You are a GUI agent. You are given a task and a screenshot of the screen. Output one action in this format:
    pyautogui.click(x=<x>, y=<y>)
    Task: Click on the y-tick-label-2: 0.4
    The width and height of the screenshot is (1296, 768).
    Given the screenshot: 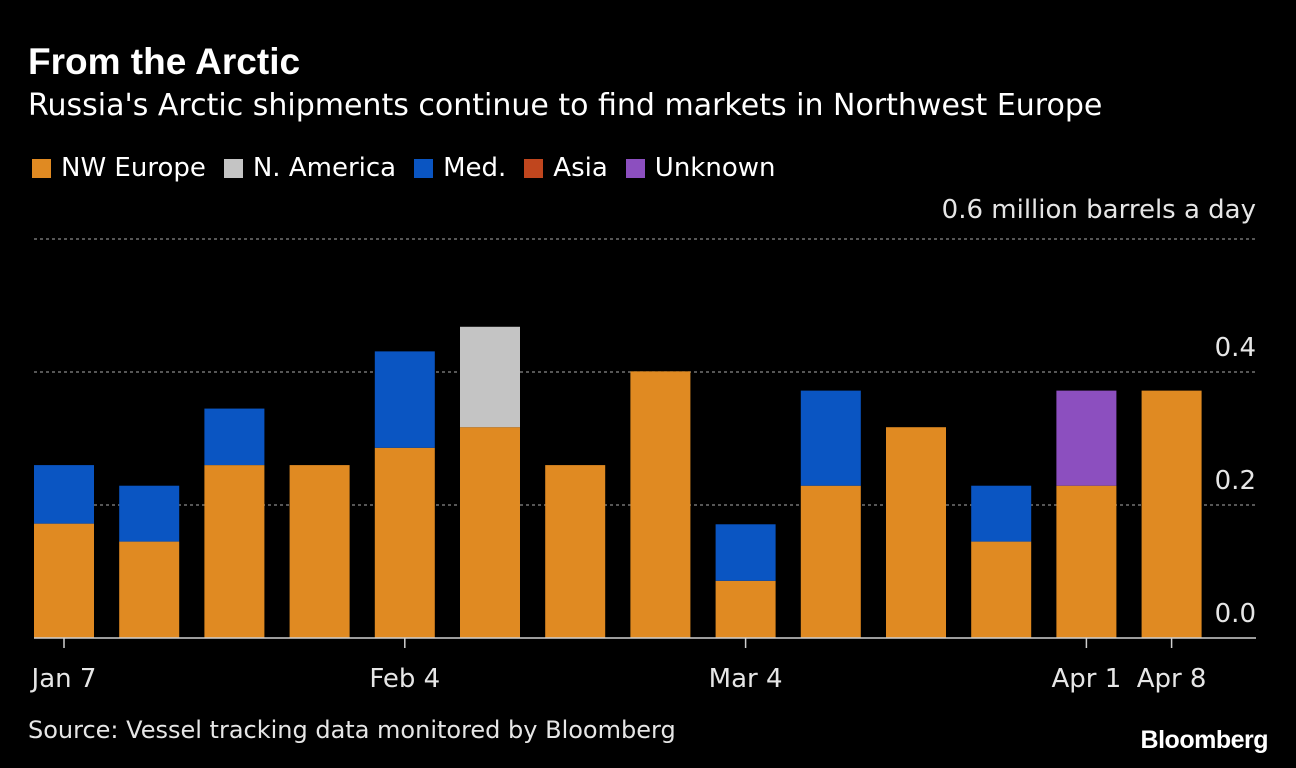 What is the action you would take?
    pyautogui.click(x=1235, y=348)
    